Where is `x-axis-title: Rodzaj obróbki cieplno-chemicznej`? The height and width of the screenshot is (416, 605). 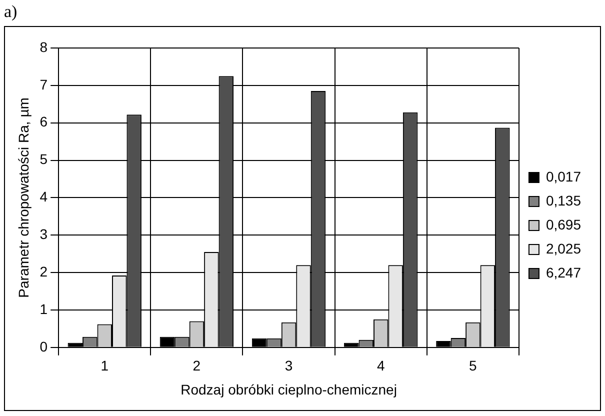 x-axis-title: Rodzaj obróbki cieplno-chemicznej is located at coordinates (288, 389).